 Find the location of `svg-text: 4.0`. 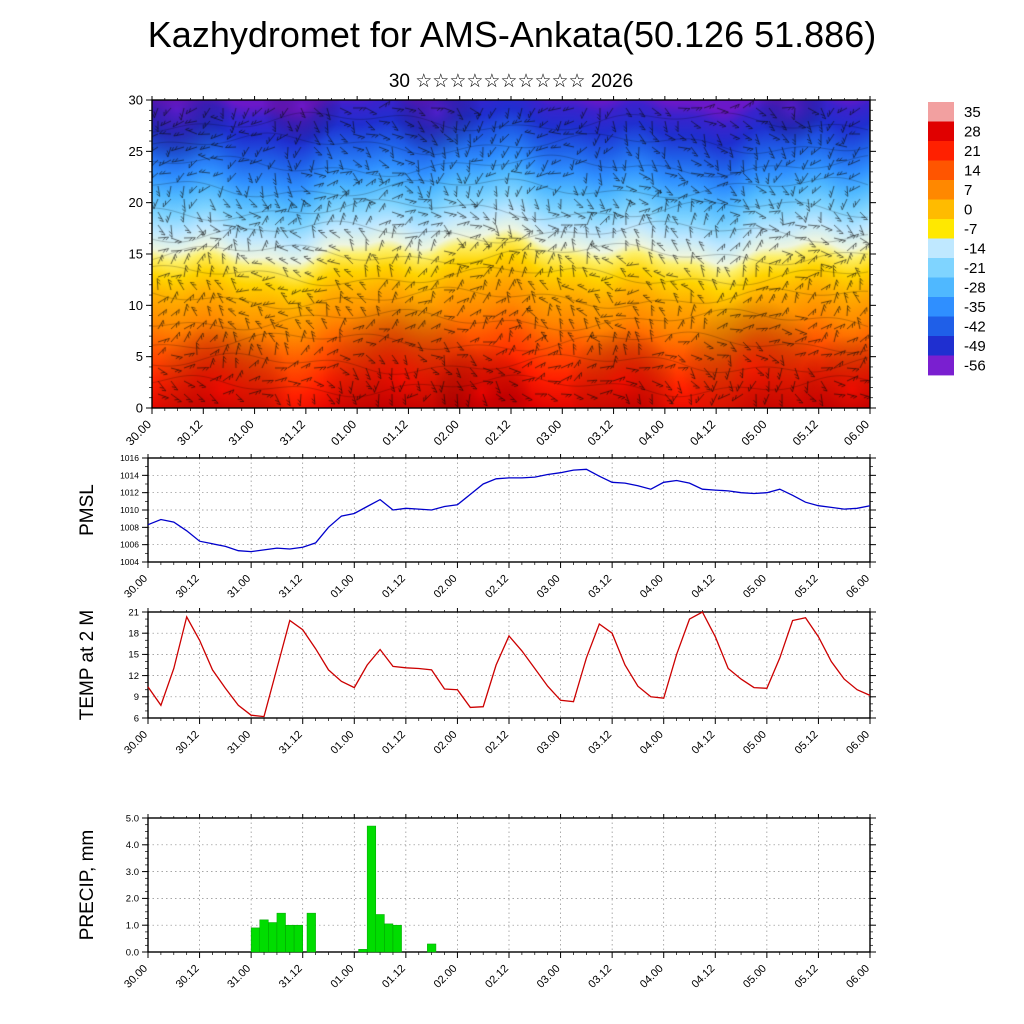

svg-text: 4.0 is located at coordinates (132, 845).